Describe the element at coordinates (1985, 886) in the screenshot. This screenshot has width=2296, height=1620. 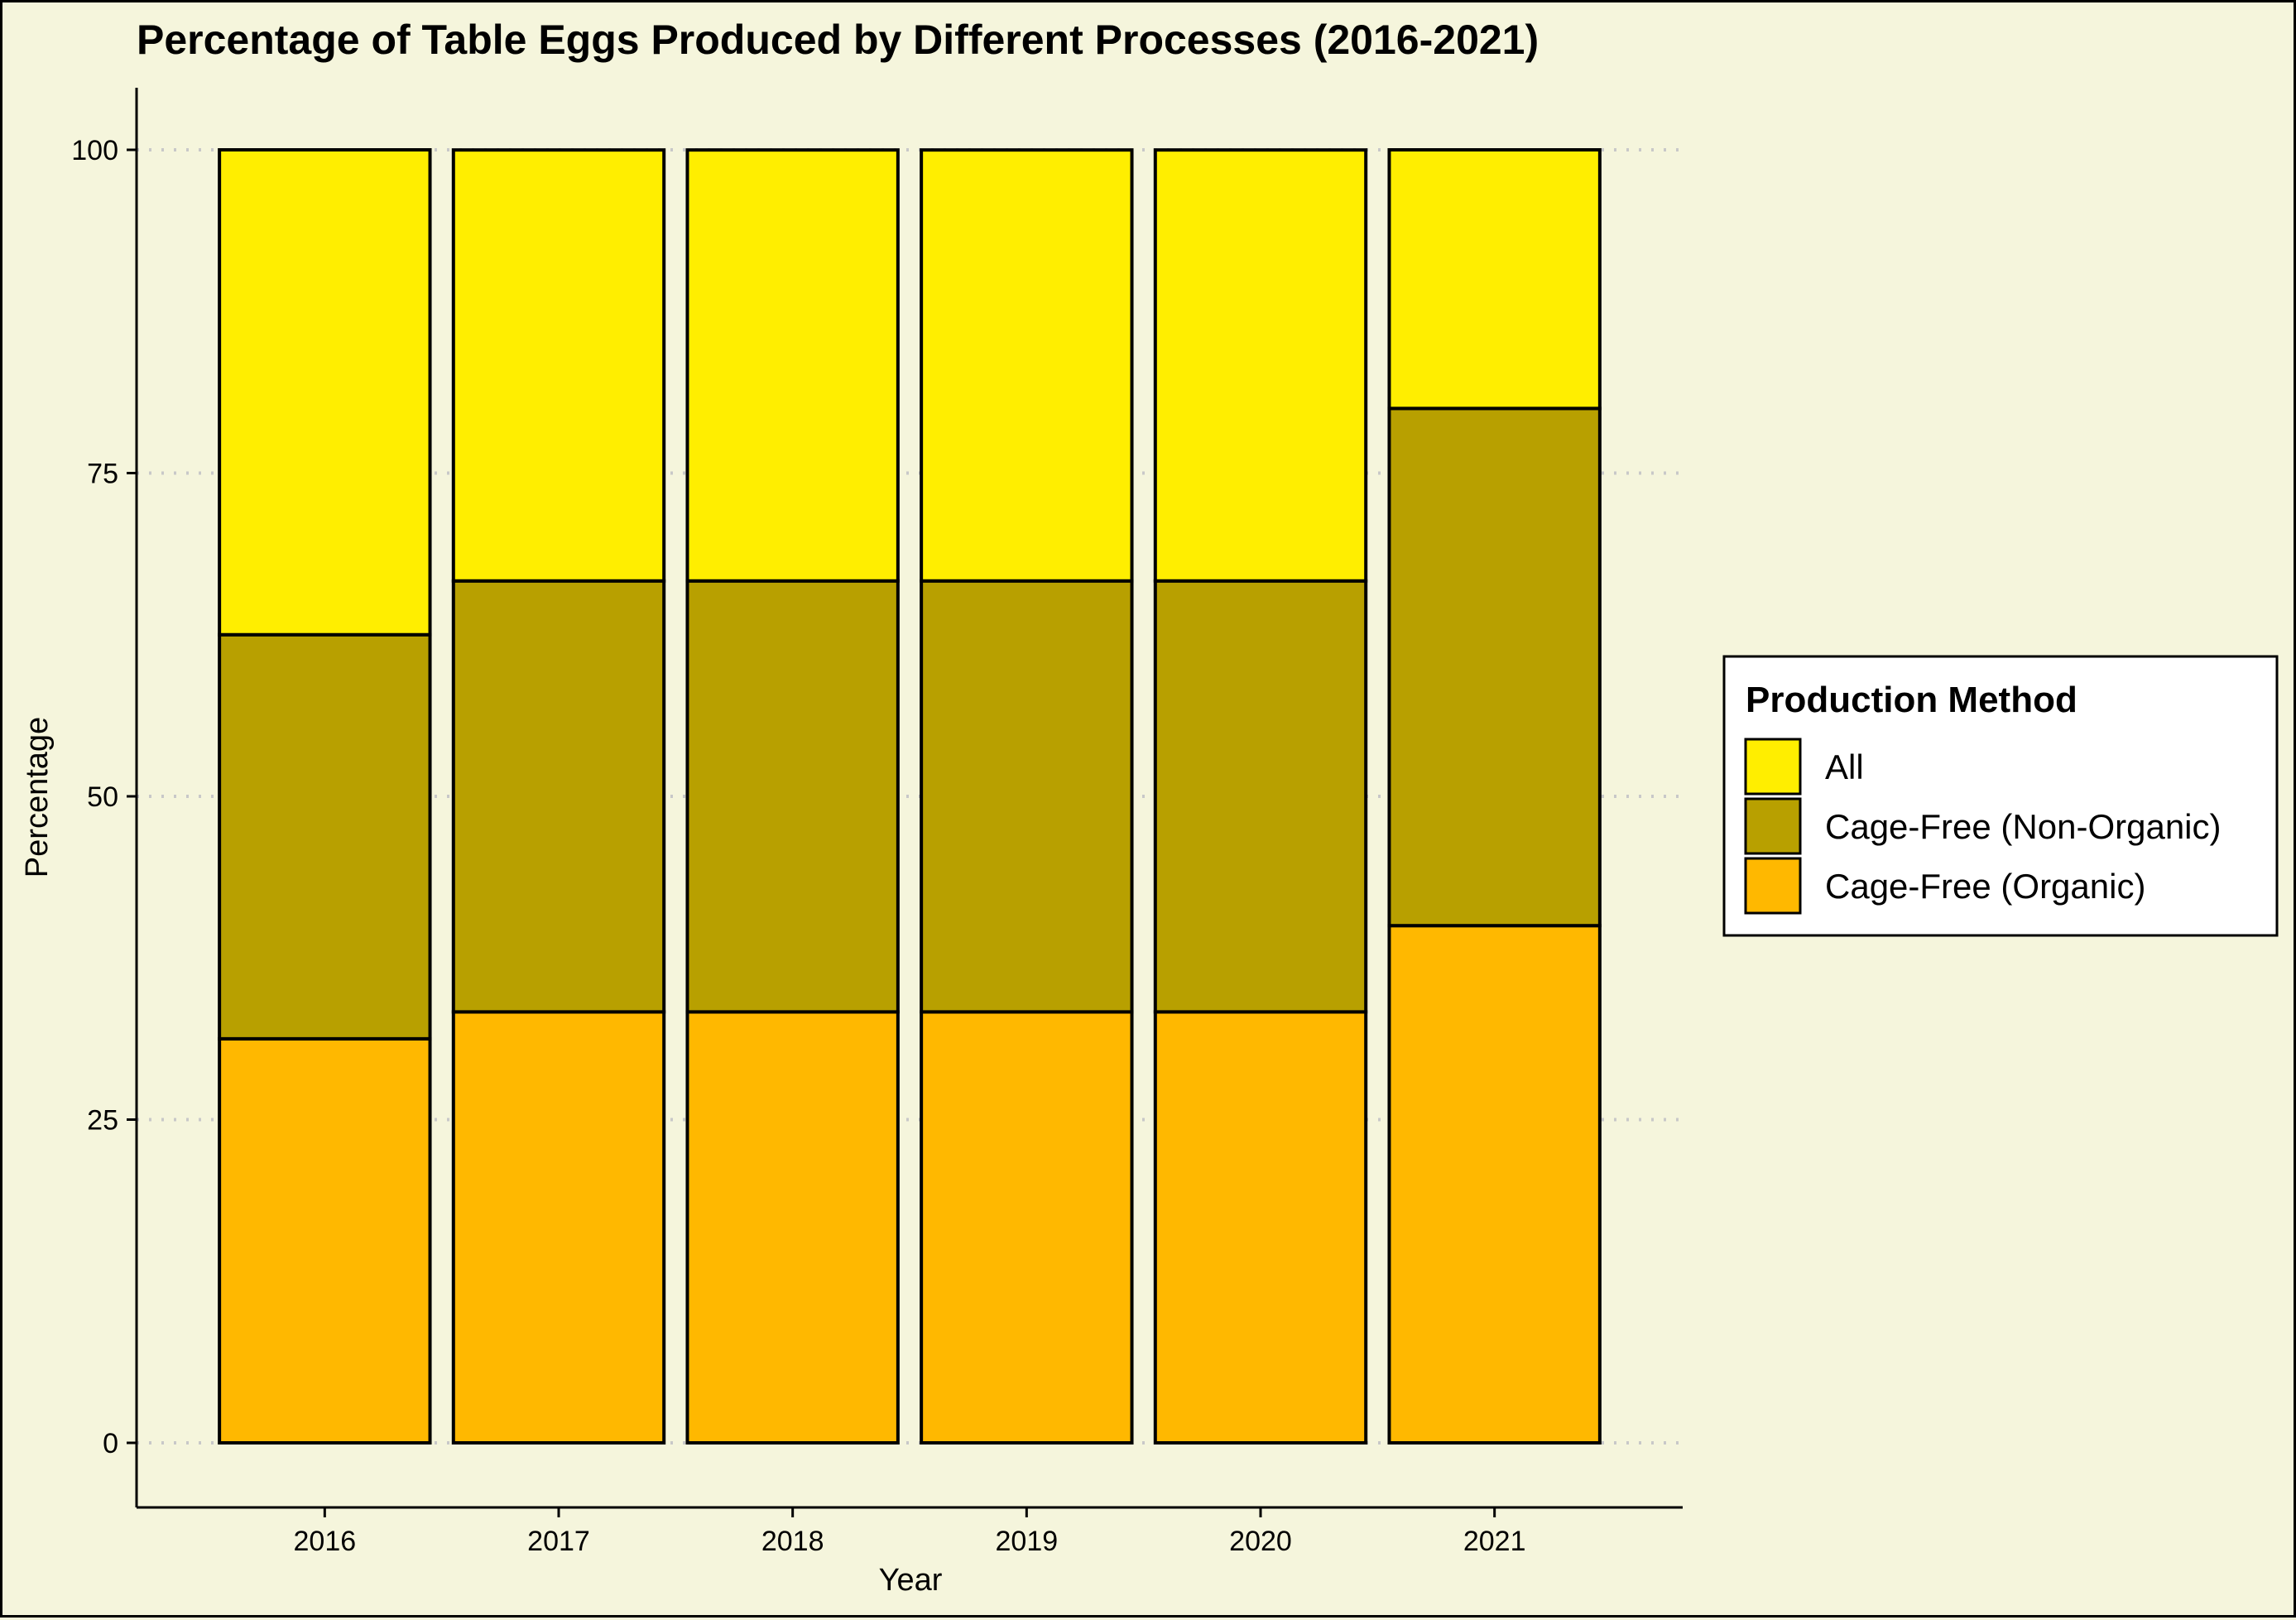
I see `legend-label: Cage-Free (Organic)` at that location.